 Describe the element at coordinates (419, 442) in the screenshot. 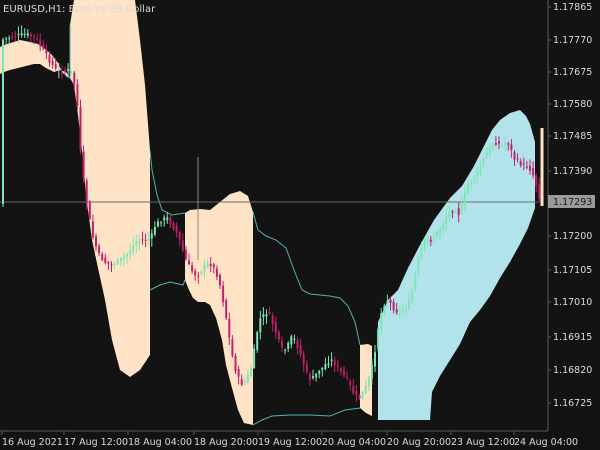

I see `time-label: 20 Aug 20:00` at that location.